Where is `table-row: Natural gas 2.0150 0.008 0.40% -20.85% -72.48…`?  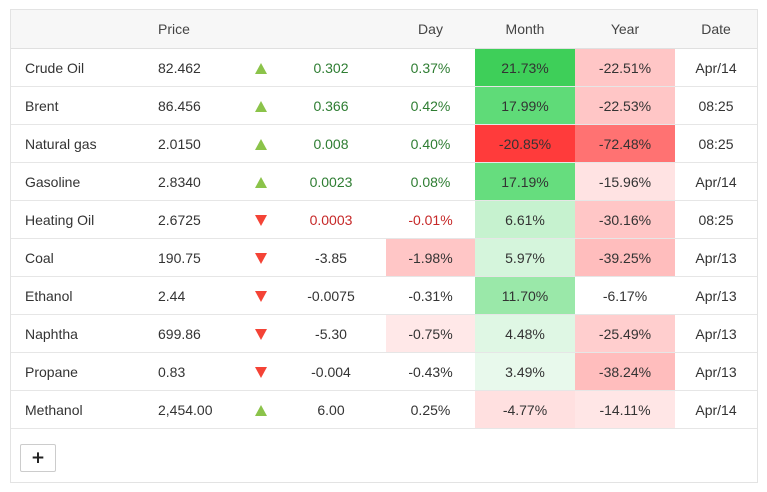 table-row: Natural gas 2.0150 0.008 0.40% -20.85% -72.48… is located at coordinates (384, 143).